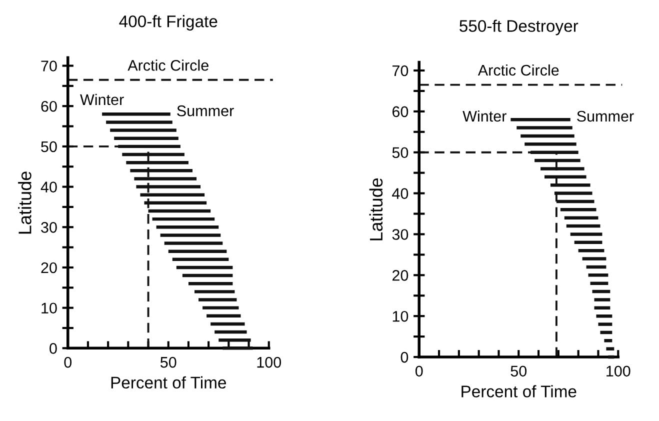 The image size is (659, 421). Describe the element at coordinates (168, 23) in the screenshot. I see `chart-title: 400-ft Frigate` at that location.